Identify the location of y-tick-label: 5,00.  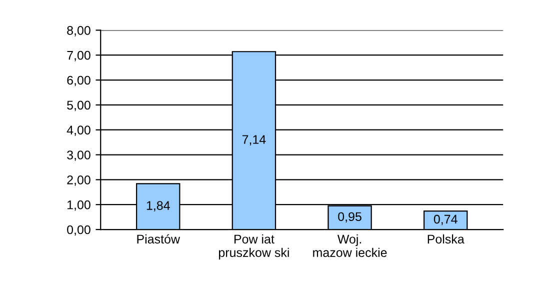
(78, 106).